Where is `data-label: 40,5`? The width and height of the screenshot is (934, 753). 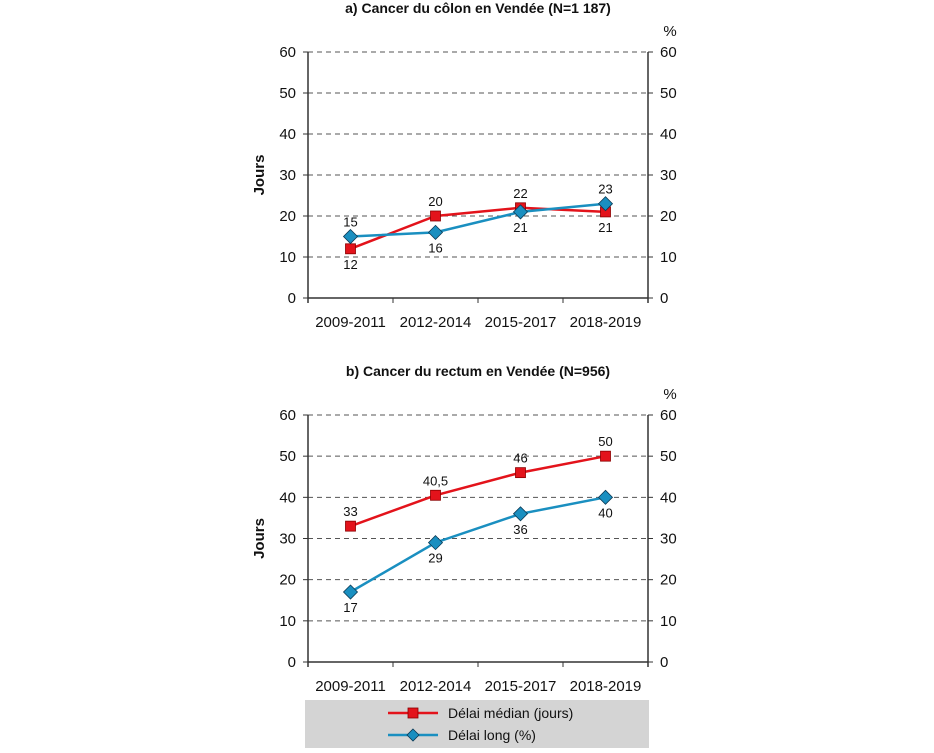
data-label: 40,5 is located at coordinates (435, 480).